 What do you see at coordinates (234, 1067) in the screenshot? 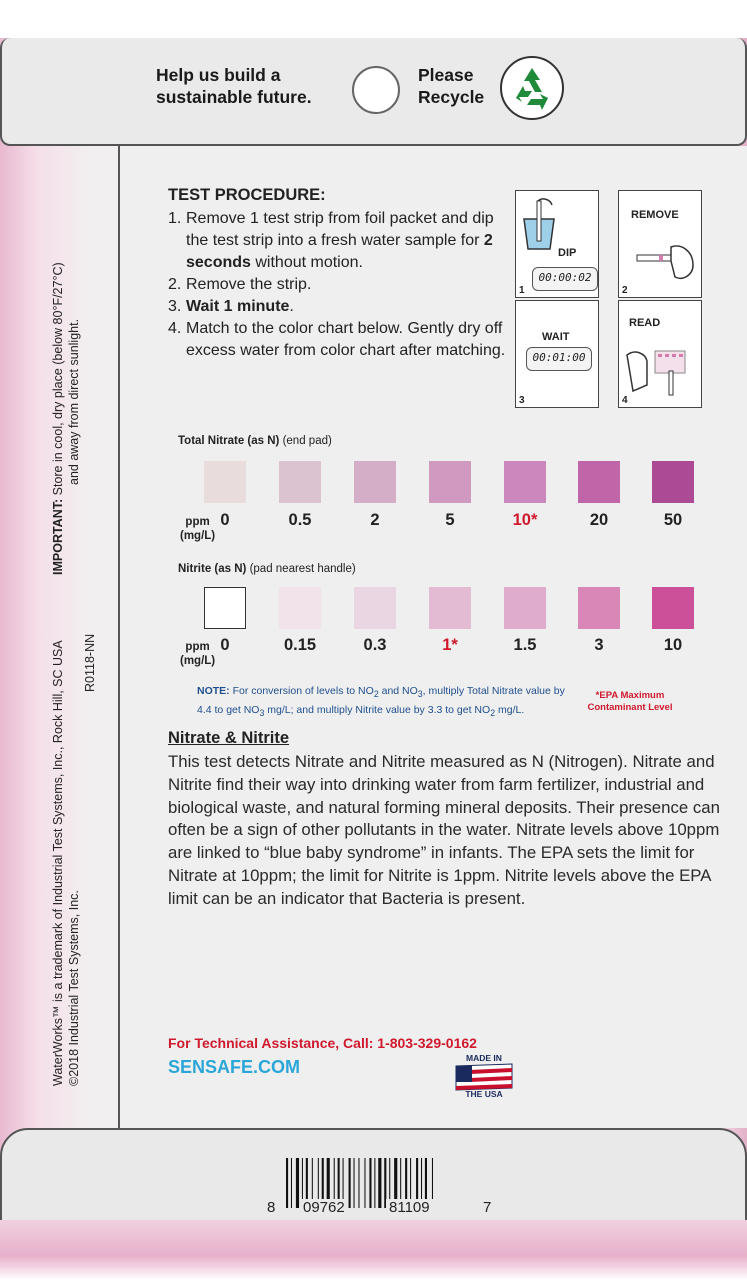
I see `website-link: SENSAFE.COM` at bounding box center [234, 1067].